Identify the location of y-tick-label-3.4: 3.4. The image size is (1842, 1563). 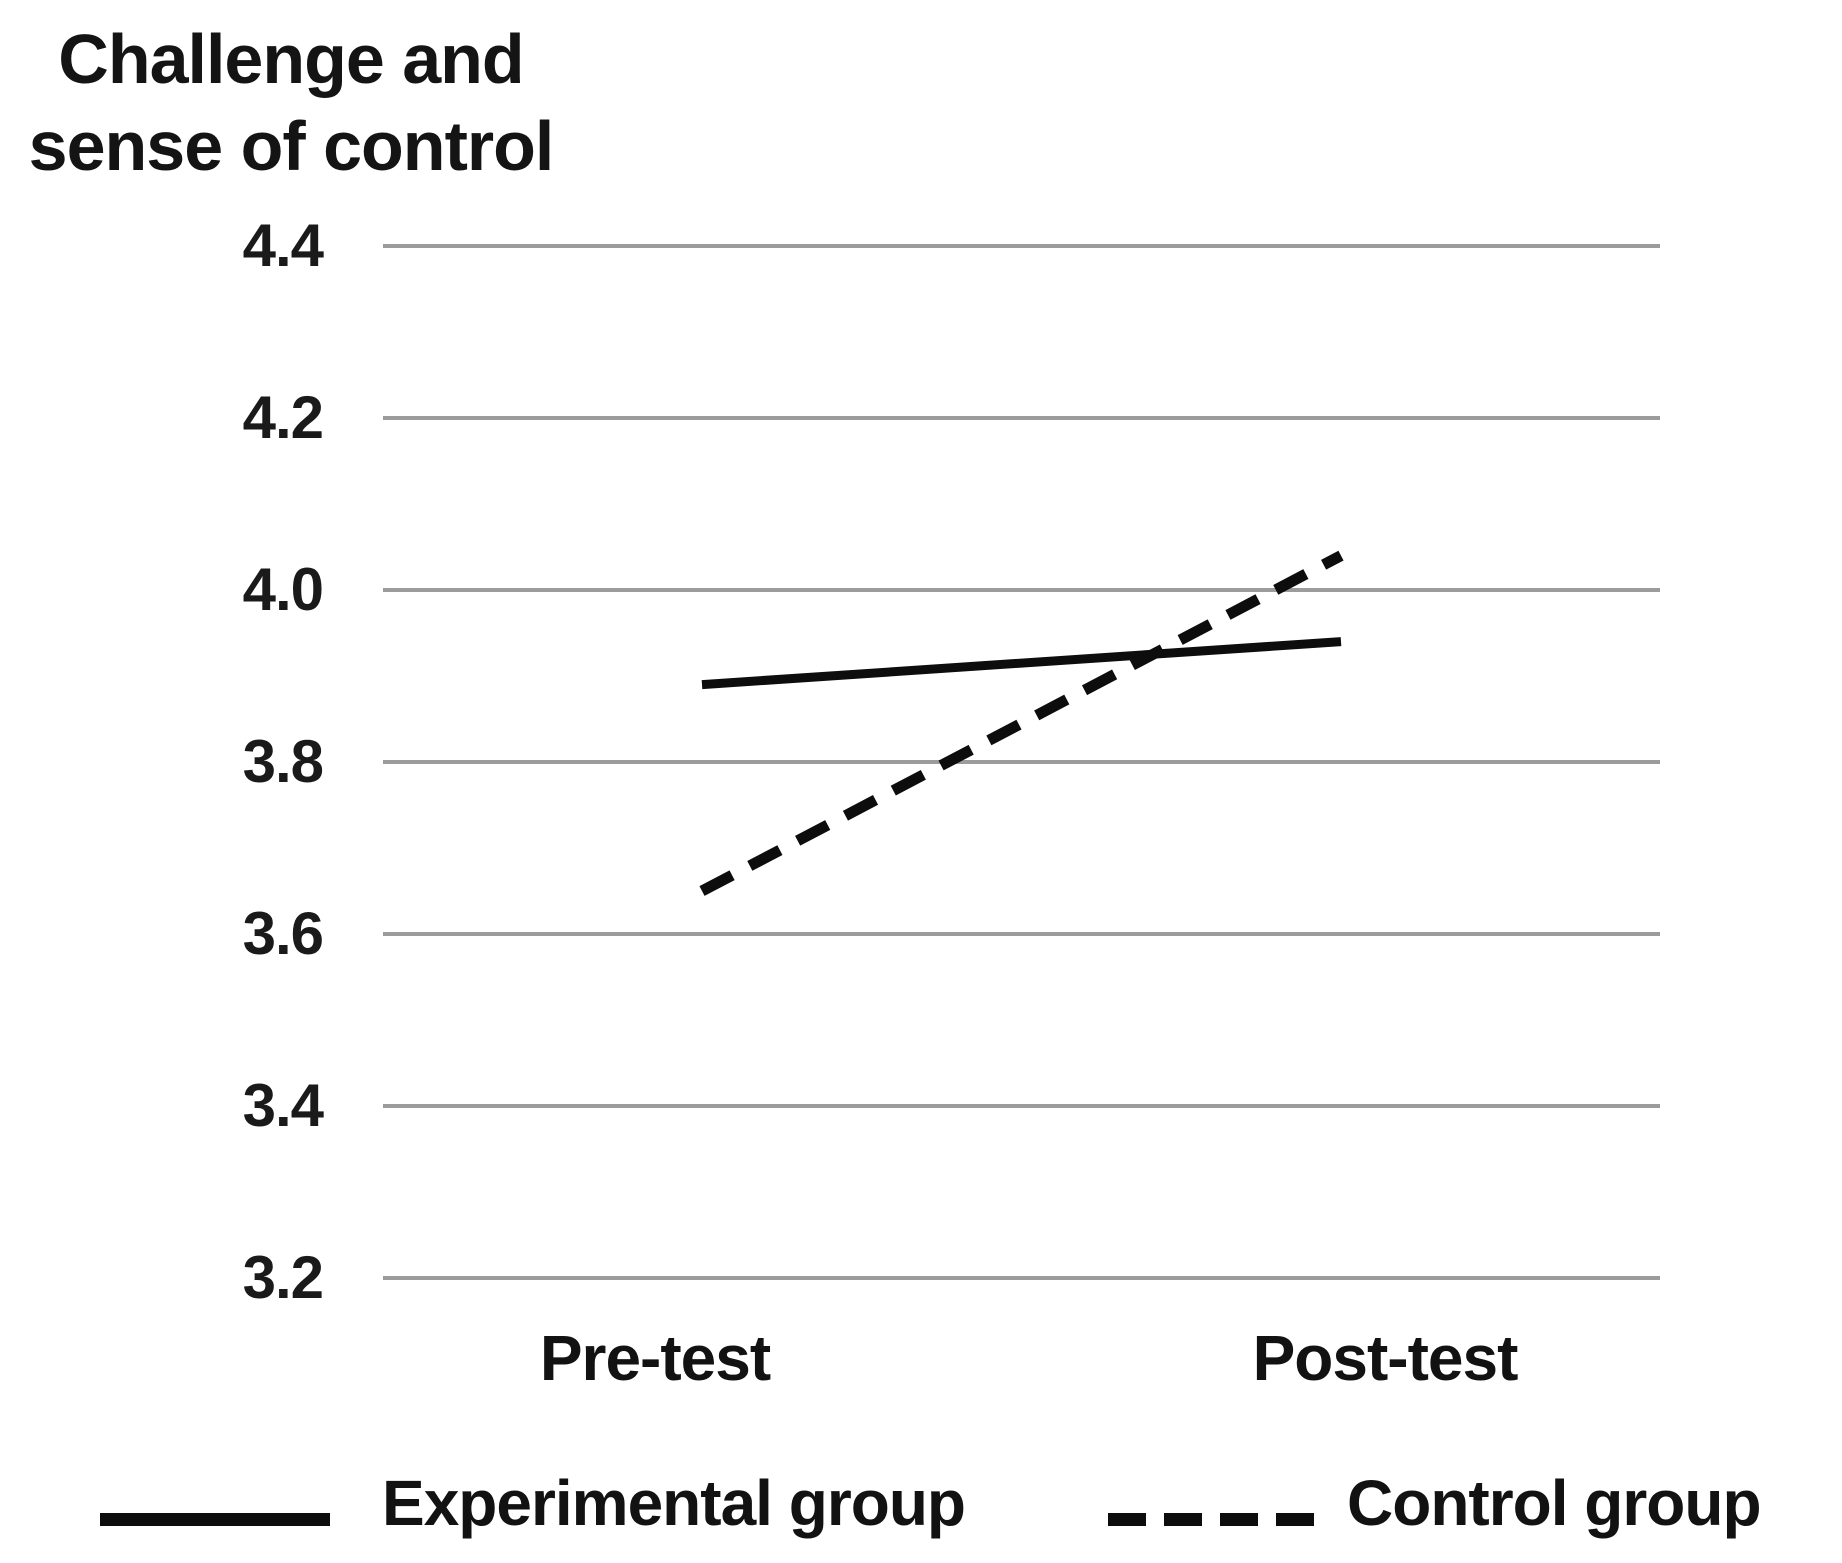
(283, 1105).